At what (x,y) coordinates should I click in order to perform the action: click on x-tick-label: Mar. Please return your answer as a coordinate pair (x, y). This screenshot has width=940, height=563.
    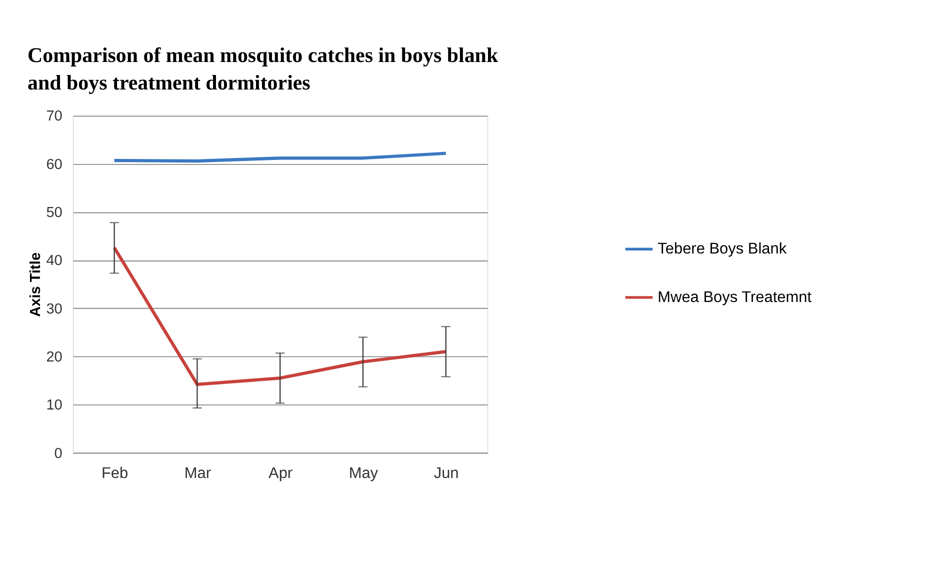
    Looking at the image, I should click on (197, 473).